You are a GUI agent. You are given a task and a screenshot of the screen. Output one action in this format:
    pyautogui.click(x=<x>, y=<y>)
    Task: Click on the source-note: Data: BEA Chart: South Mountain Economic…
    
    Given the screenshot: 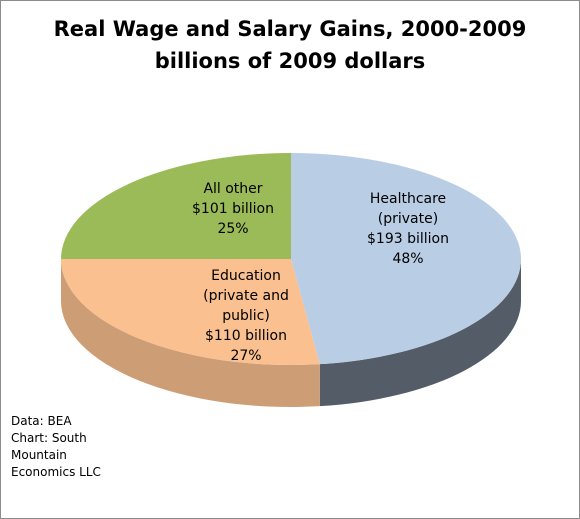 What is the action you would take?
    pyautogui.click(x=57, y=447)
    